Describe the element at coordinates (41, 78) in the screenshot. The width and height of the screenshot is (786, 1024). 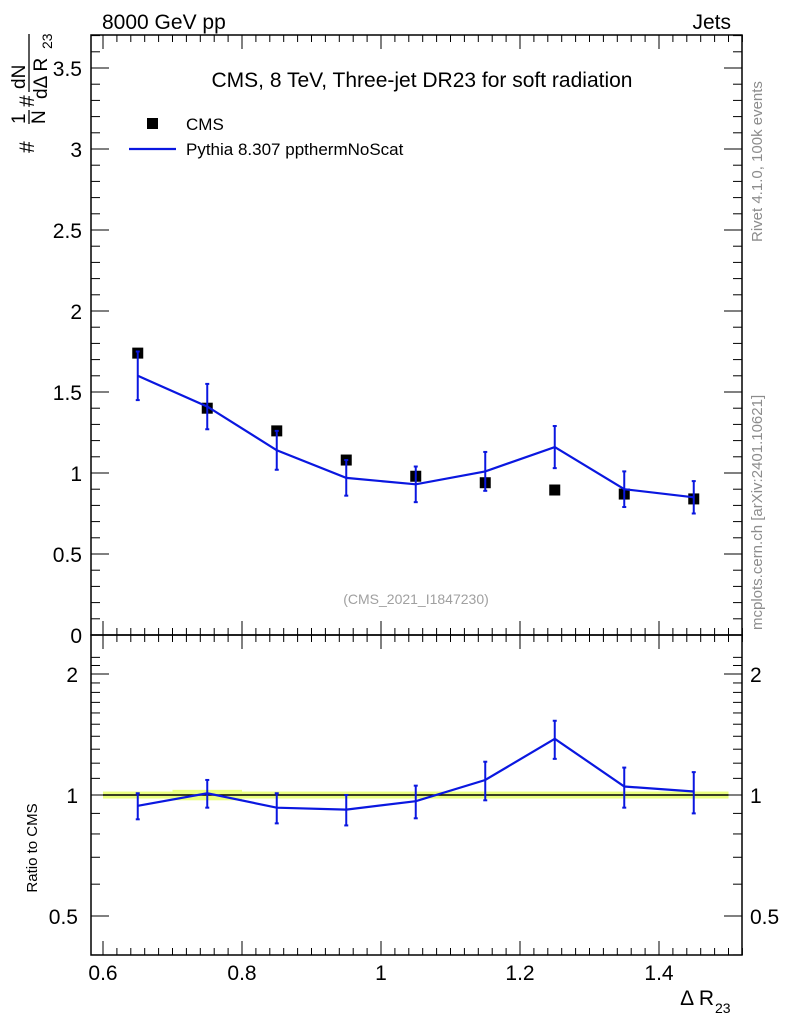
I see `ylabel-frac2-denominator: dΔ R` at that location.